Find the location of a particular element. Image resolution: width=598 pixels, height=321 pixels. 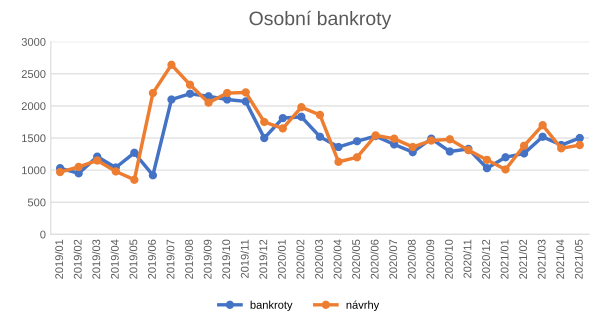

x-tick-label: 2019/06 is located at coordinates (152, 259).